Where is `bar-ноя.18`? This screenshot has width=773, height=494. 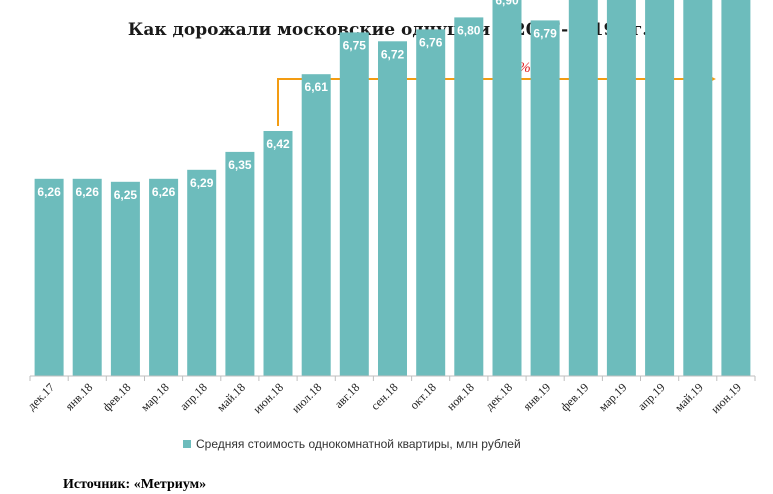 bar-ноя.18 is located at coordinates (469, 197).